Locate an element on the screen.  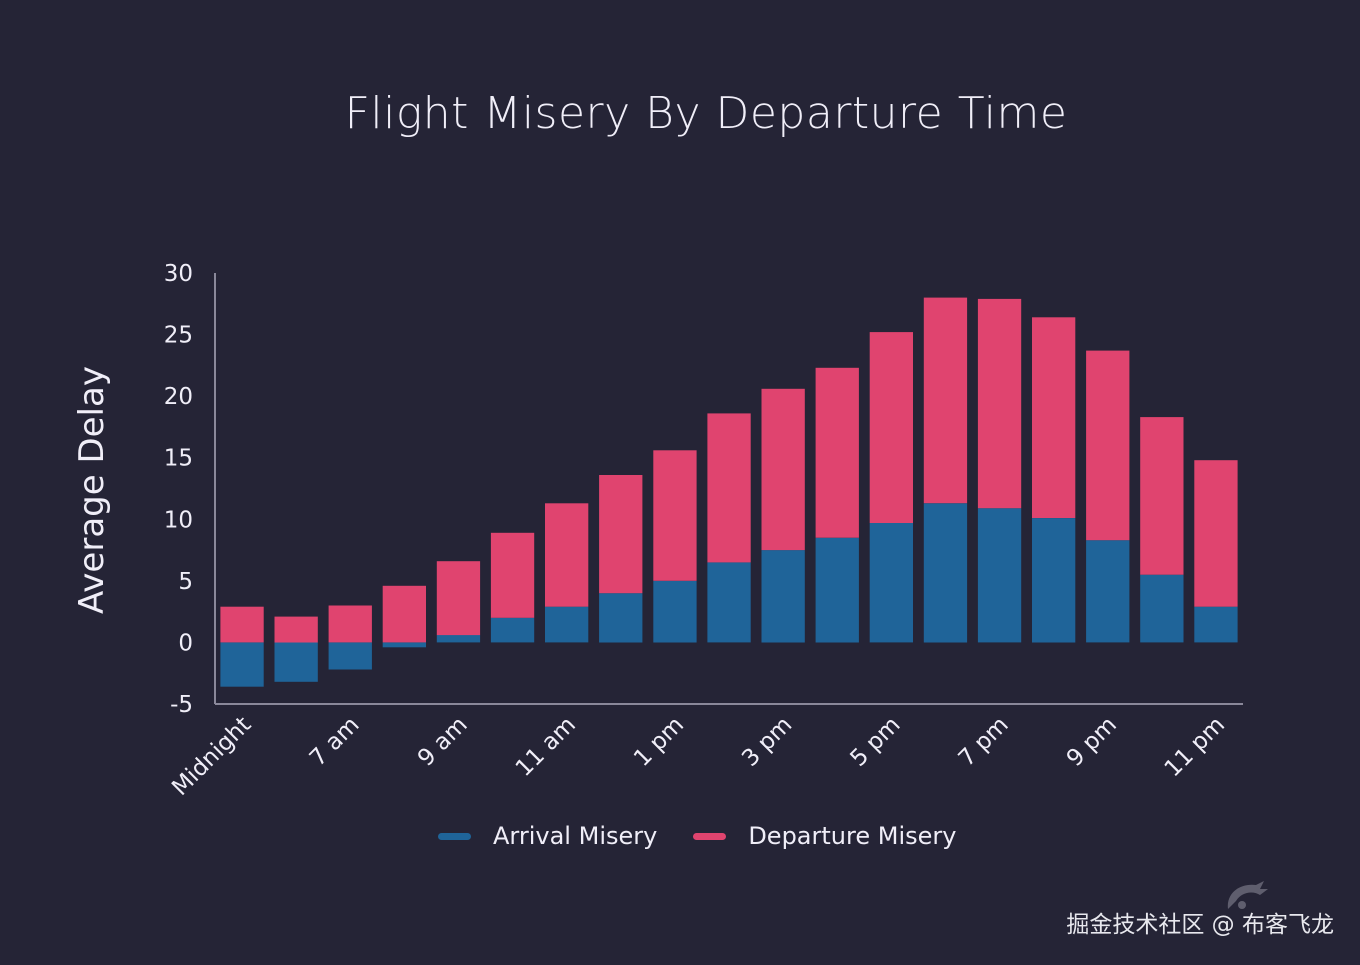
legend-swatch-departure is located at coordinates (710, 836).